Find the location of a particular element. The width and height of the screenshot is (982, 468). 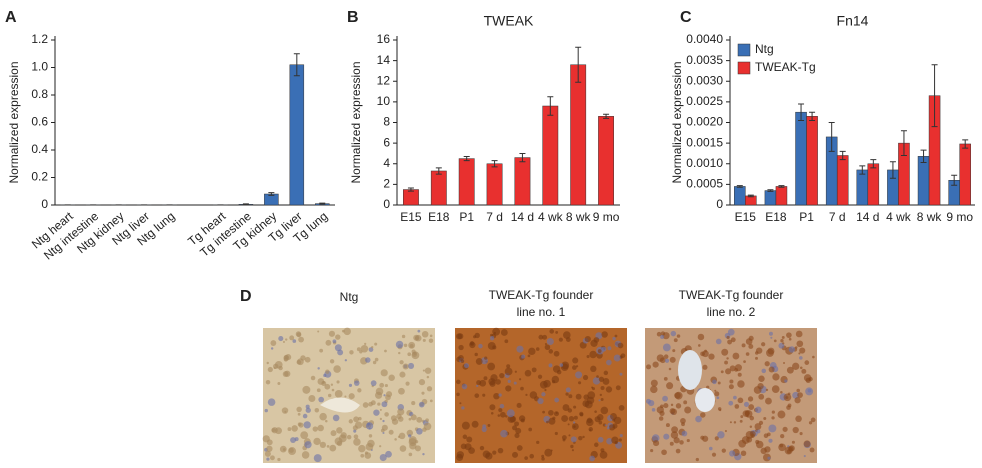

y-axis-label: Normalized expression is located at coordinates (677, 122).